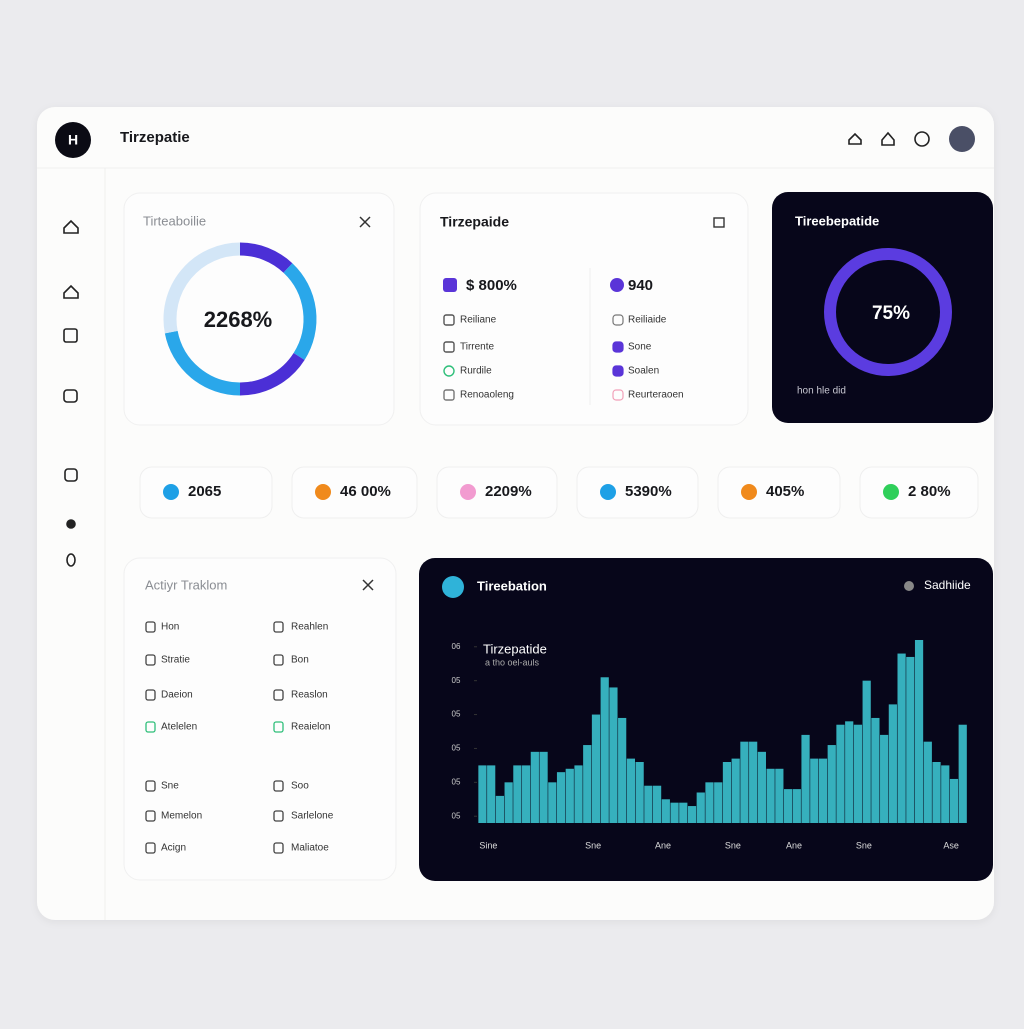  I want to click on list-item: Hon, so click(170, 627).